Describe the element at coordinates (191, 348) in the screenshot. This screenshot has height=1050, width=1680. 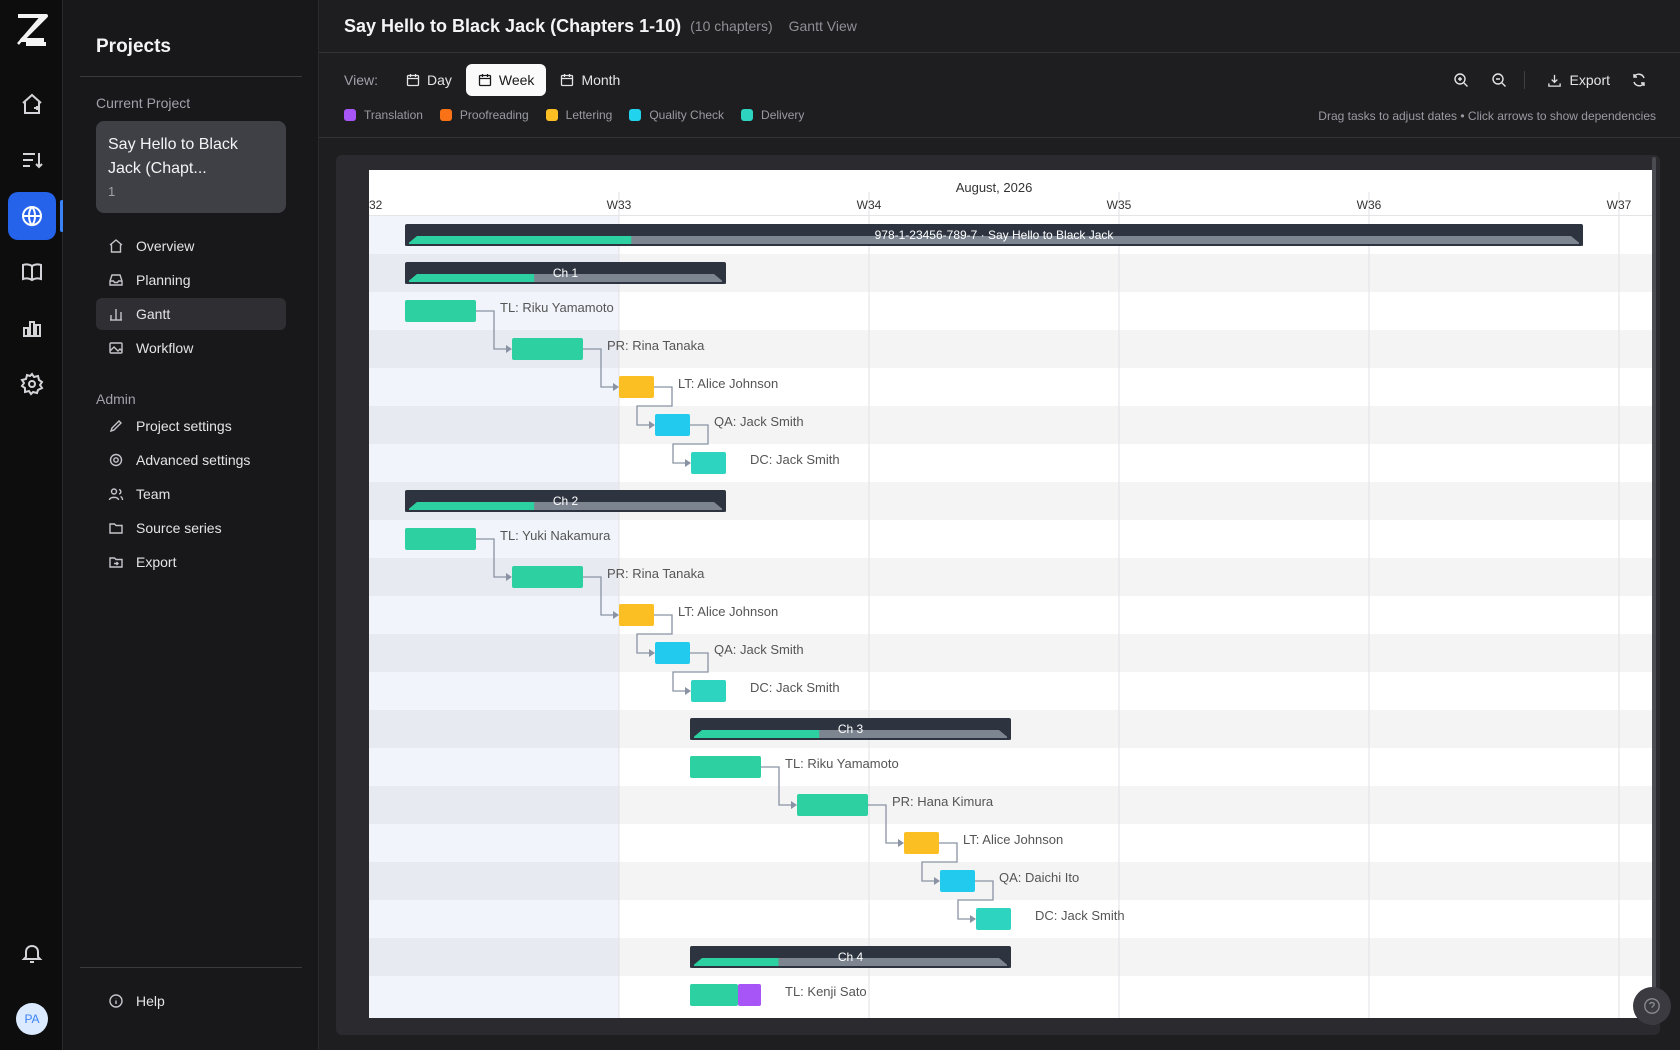
I see `nav-workflow: Workflow` at that location.